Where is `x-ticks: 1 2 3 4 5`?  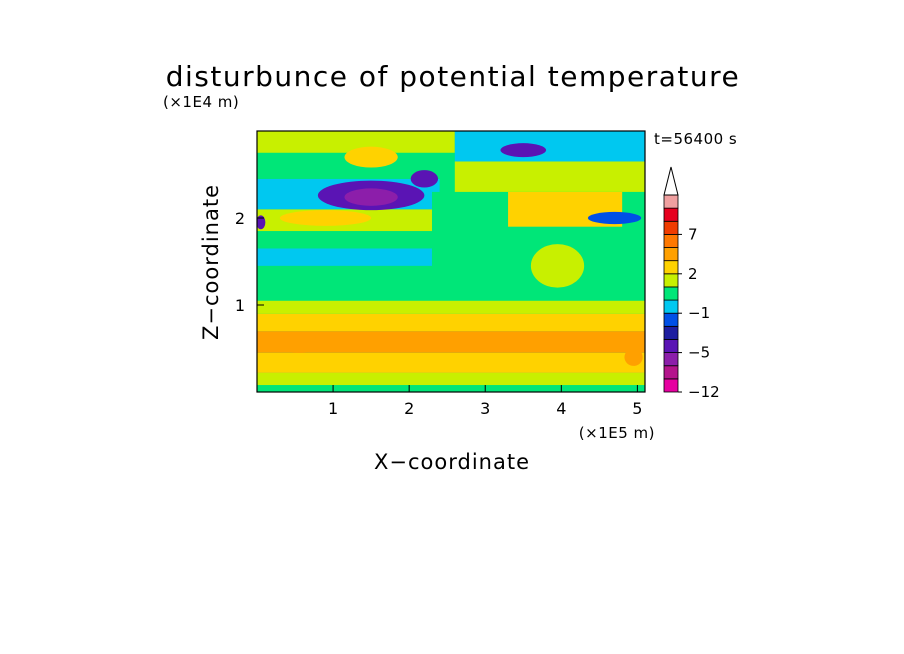 x-ticks: 1 2 3 4 5 is located at coordinates (485, 401).